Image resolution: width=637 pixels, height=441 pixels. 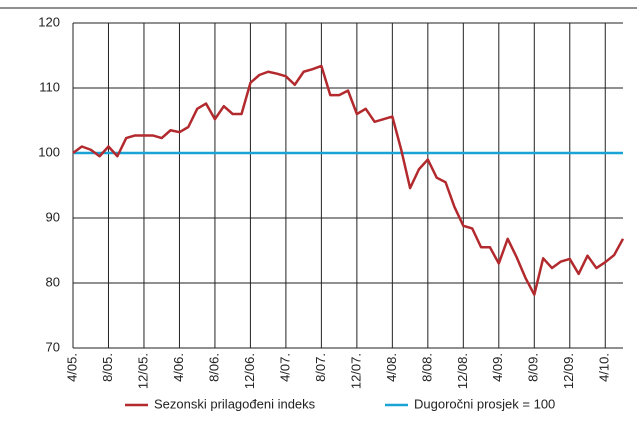 What do you see at coordinates (213, 367) in the screenshot?
I see `x-tick-label: 8/06.` at bounding box center [213, 367].